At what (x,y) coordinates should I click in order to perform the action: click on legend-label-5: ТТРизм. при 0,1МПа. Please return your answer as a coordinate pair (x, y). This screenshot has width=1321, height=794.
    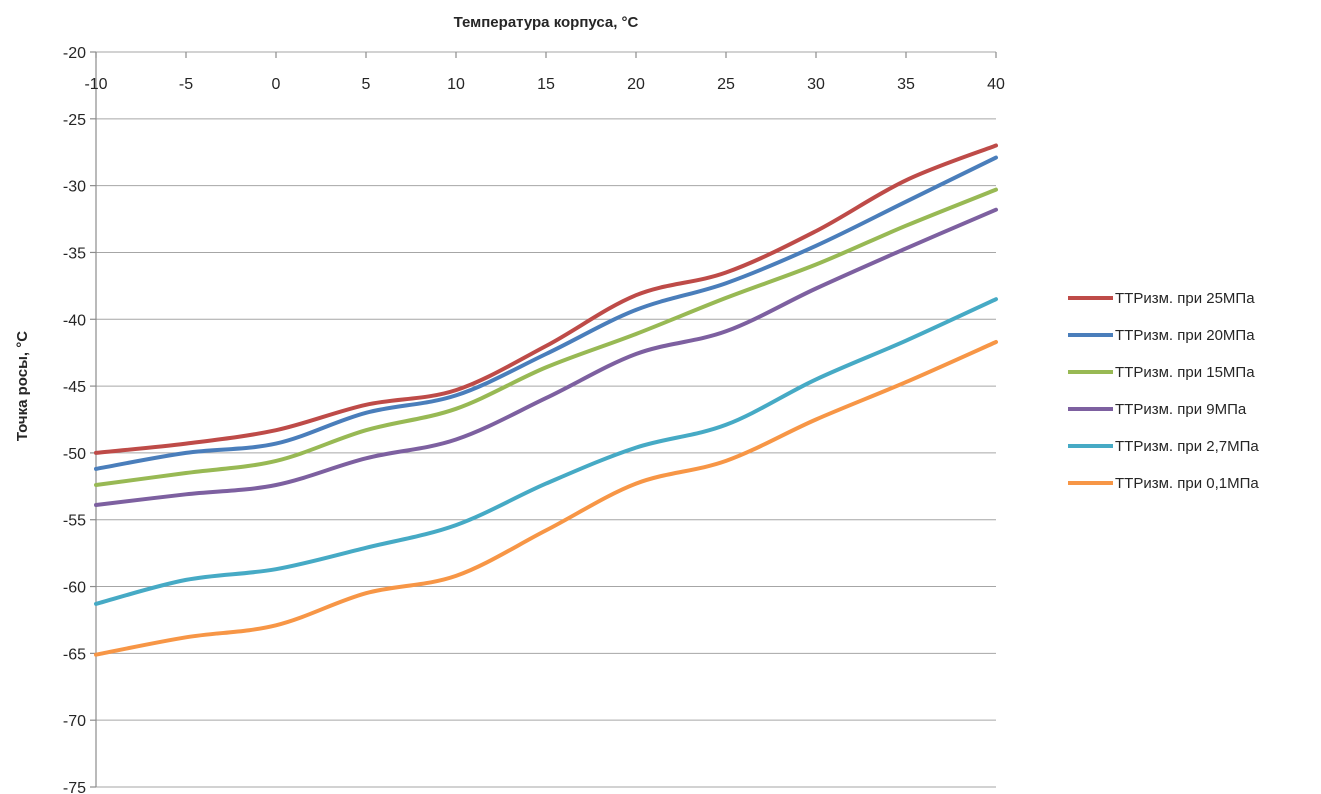
    Looking at the image, I should click on (1187, 483).